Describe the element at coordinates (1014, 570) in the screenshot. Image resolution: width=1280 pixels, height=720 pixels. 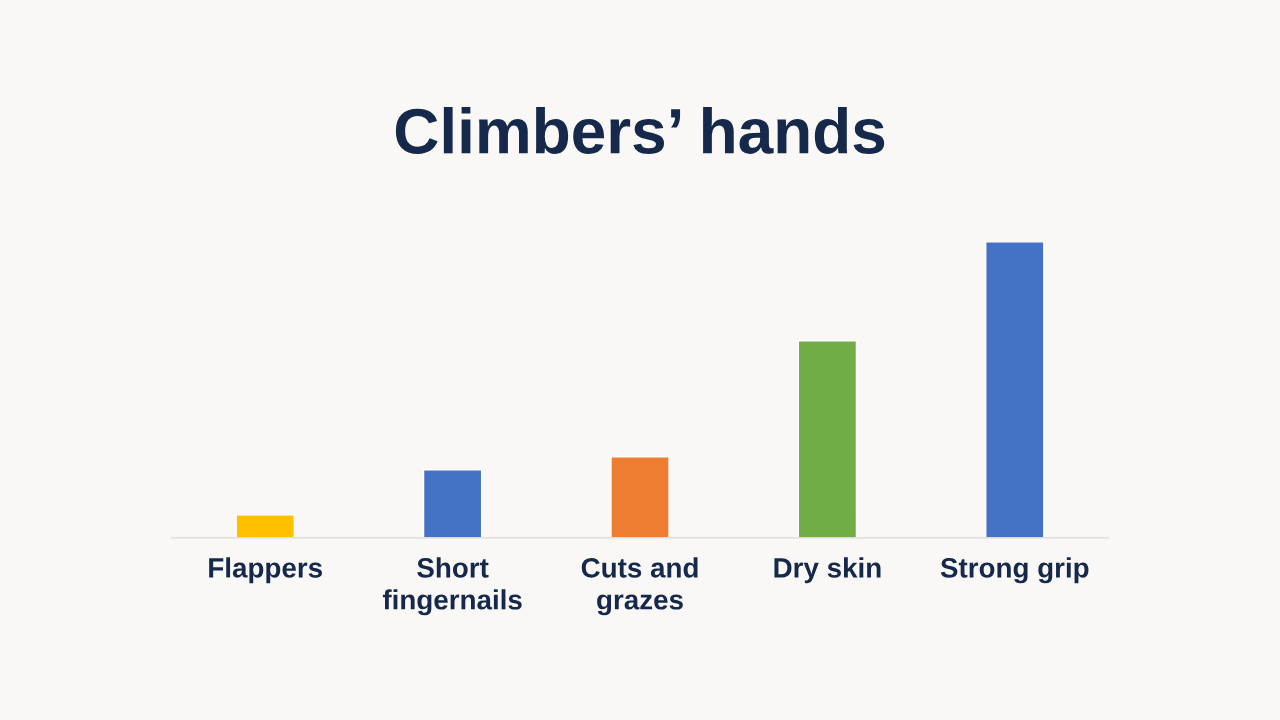
I see `x-tick-label: Strong grip` at that location.